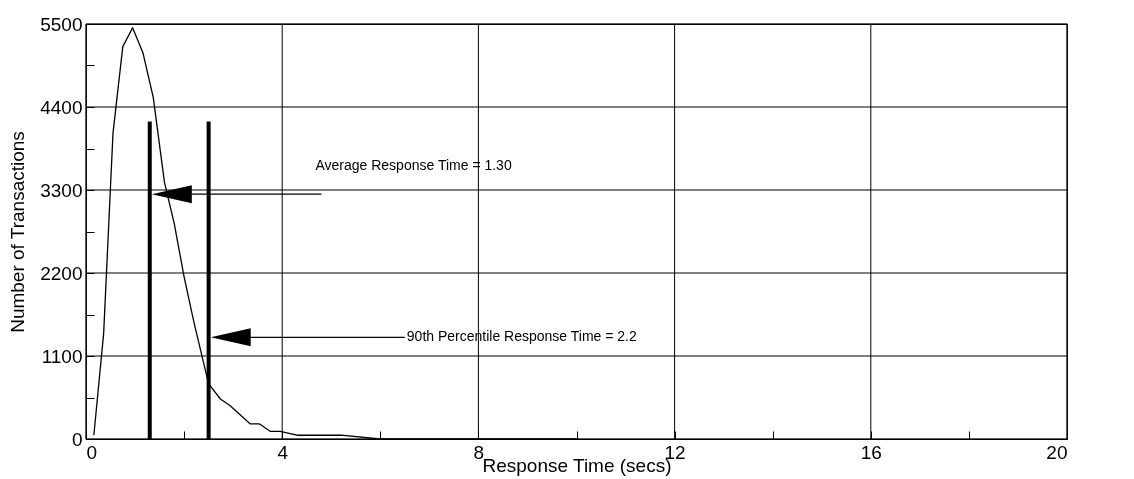 The width and height of the screenshot is (1134, 479). I want to click on y-tick-label: 4400, so click(61, 107).